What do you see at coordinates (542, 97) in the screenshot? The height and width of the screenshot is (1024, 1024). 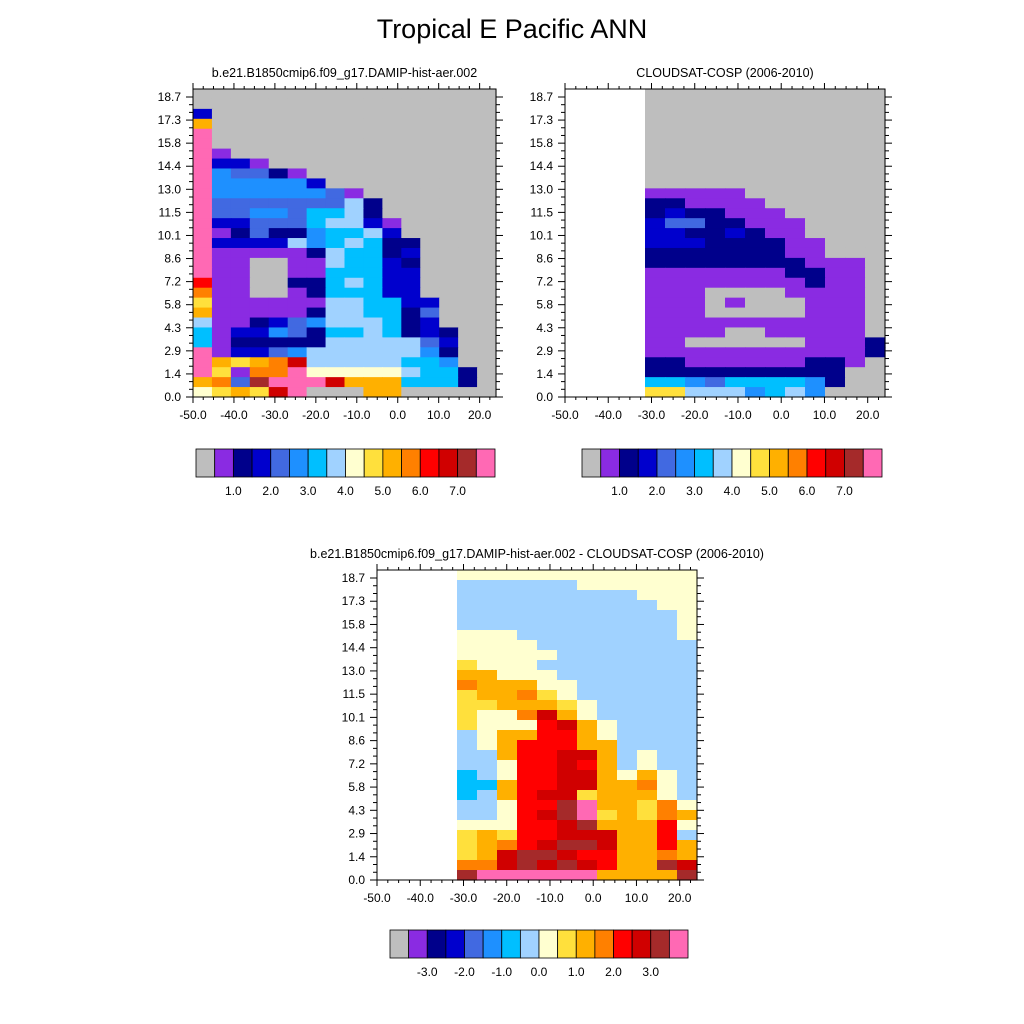 I see `y-tick-label: 18.7` at bounding box center [542, 97].